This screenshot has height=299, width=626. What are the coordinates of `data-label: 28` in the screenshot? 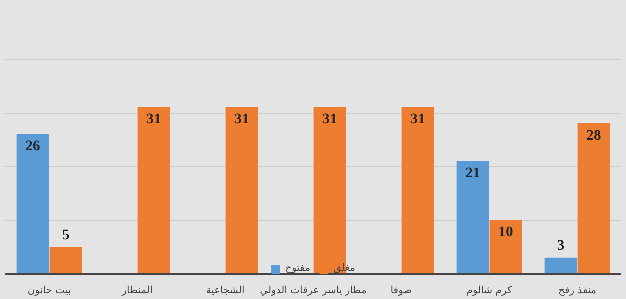 It's located at (594, 136).